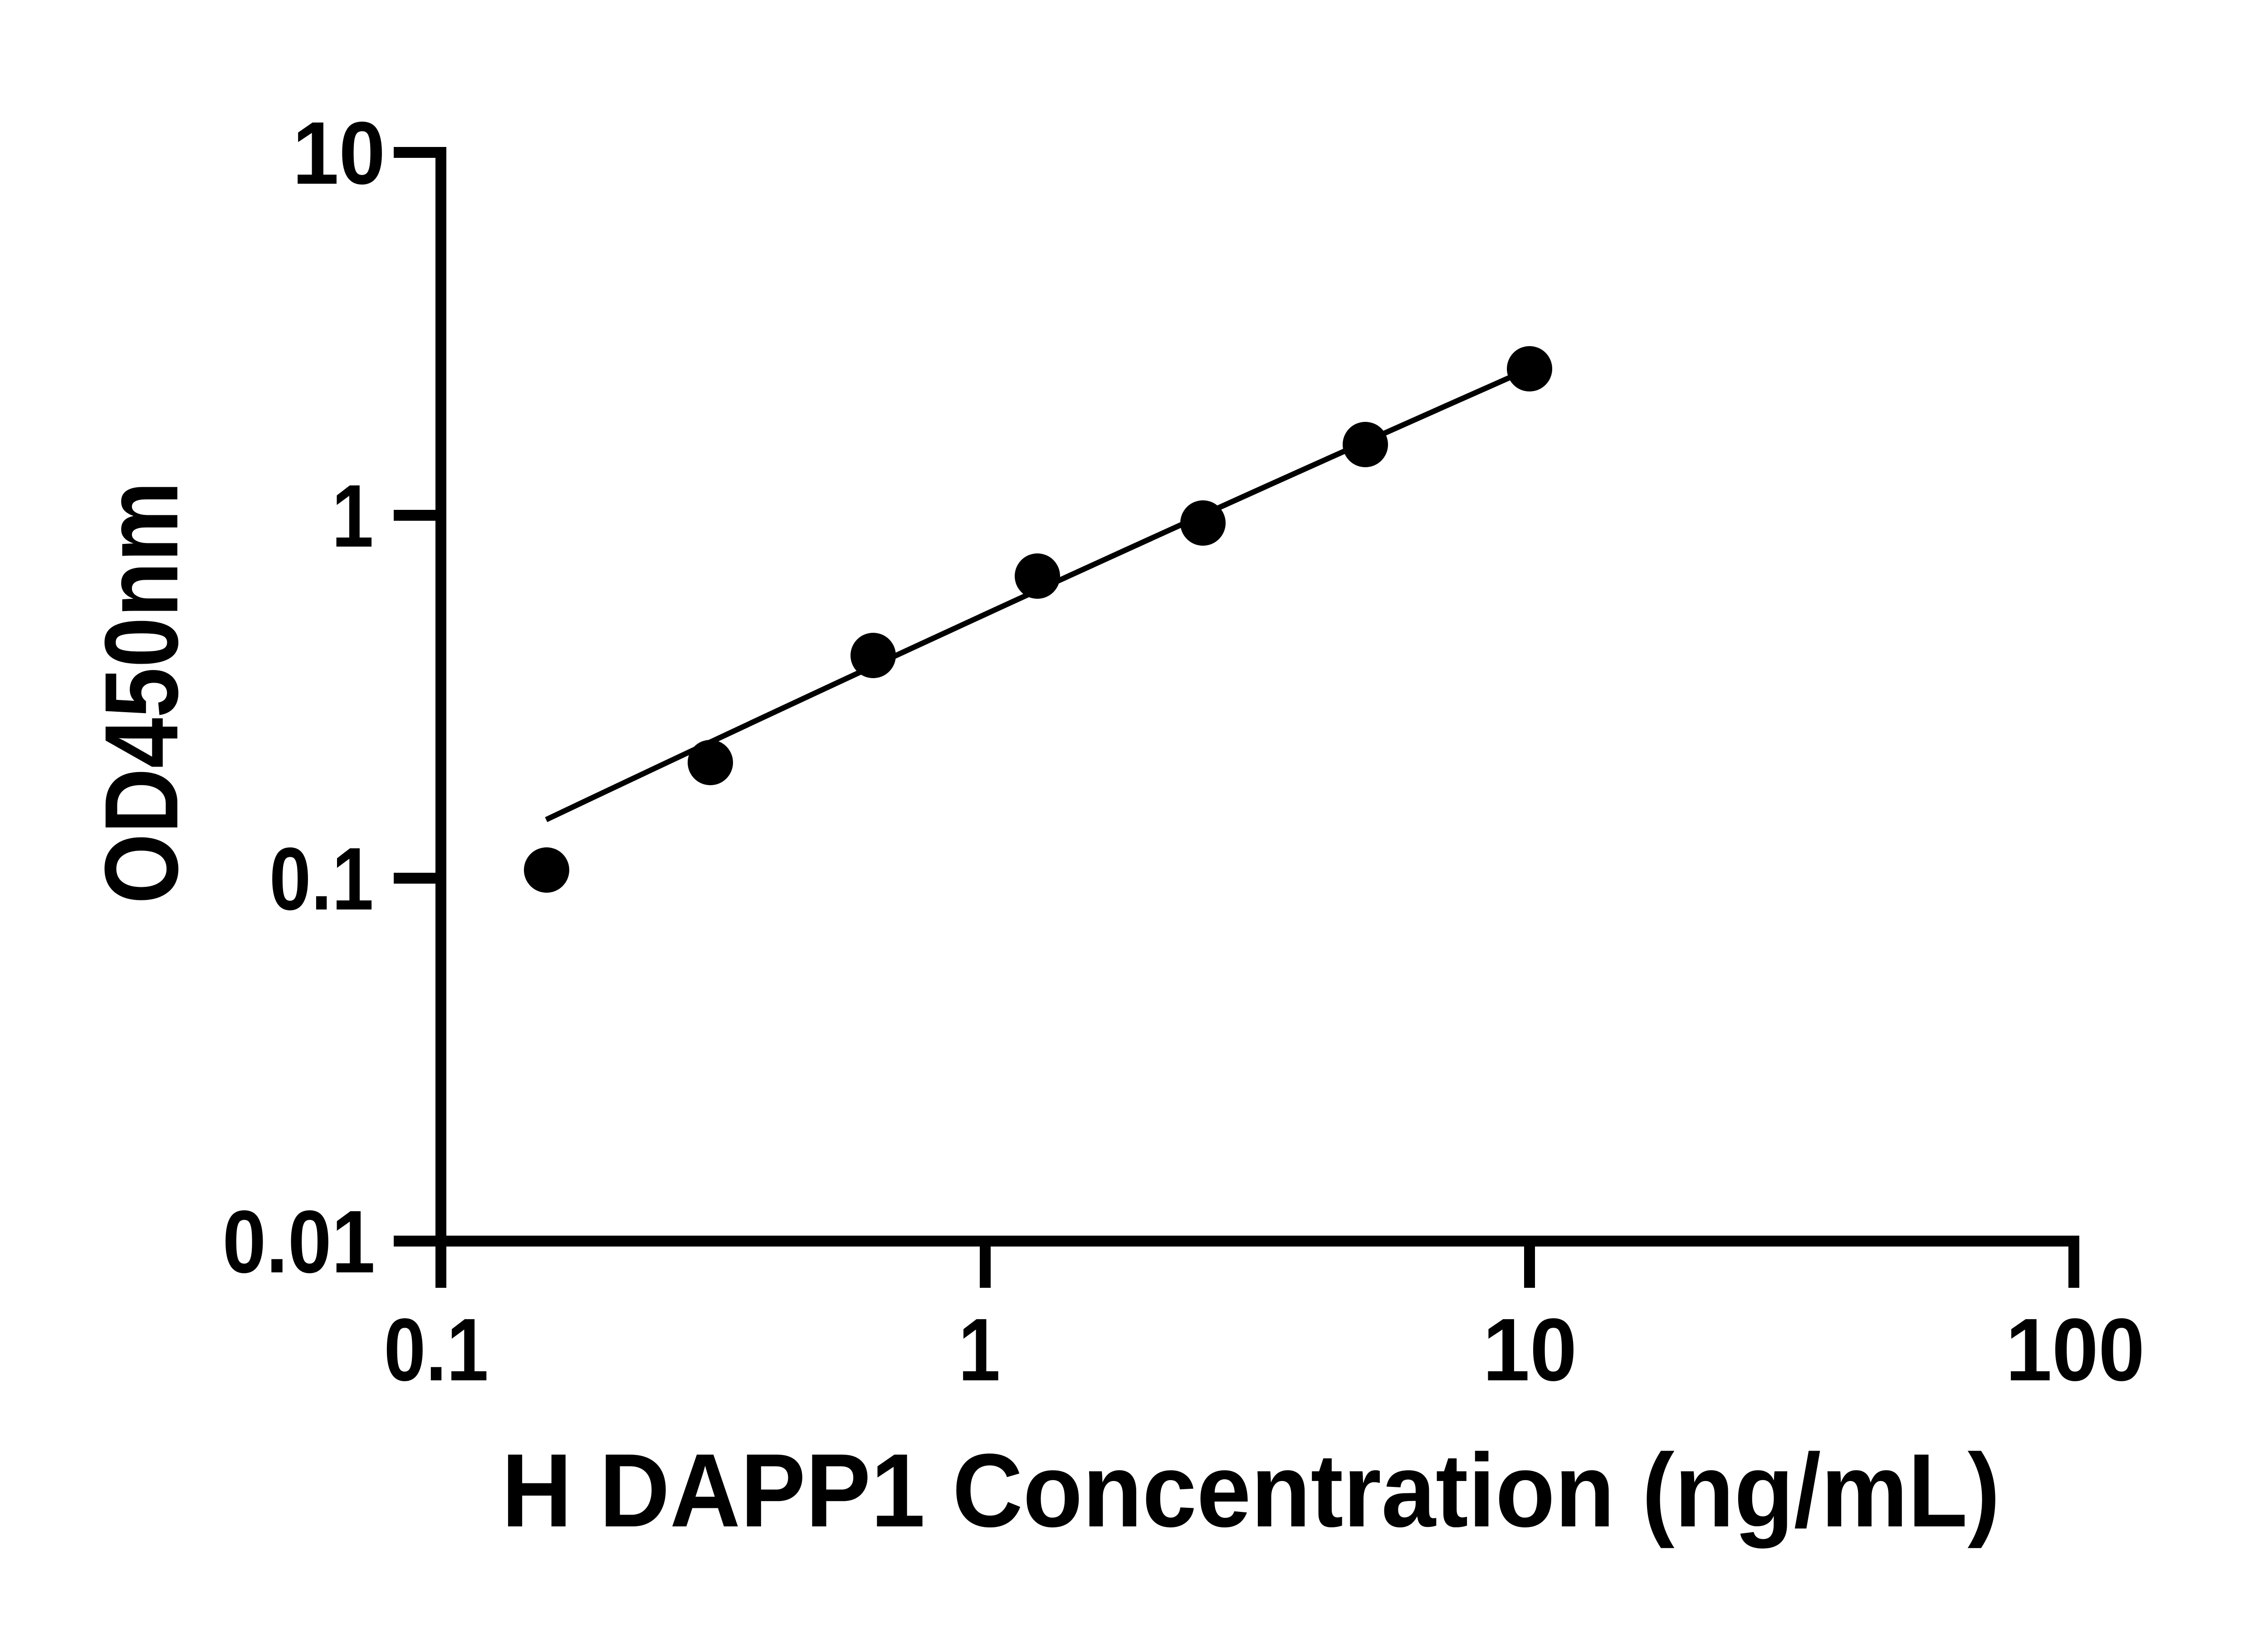 The height and width of the screenshot is (1633, 2268). What do you see at coordinates (141, 692) in the screenshot?
I see `svg-text: OD450nm` at bounding box center [141, 692].